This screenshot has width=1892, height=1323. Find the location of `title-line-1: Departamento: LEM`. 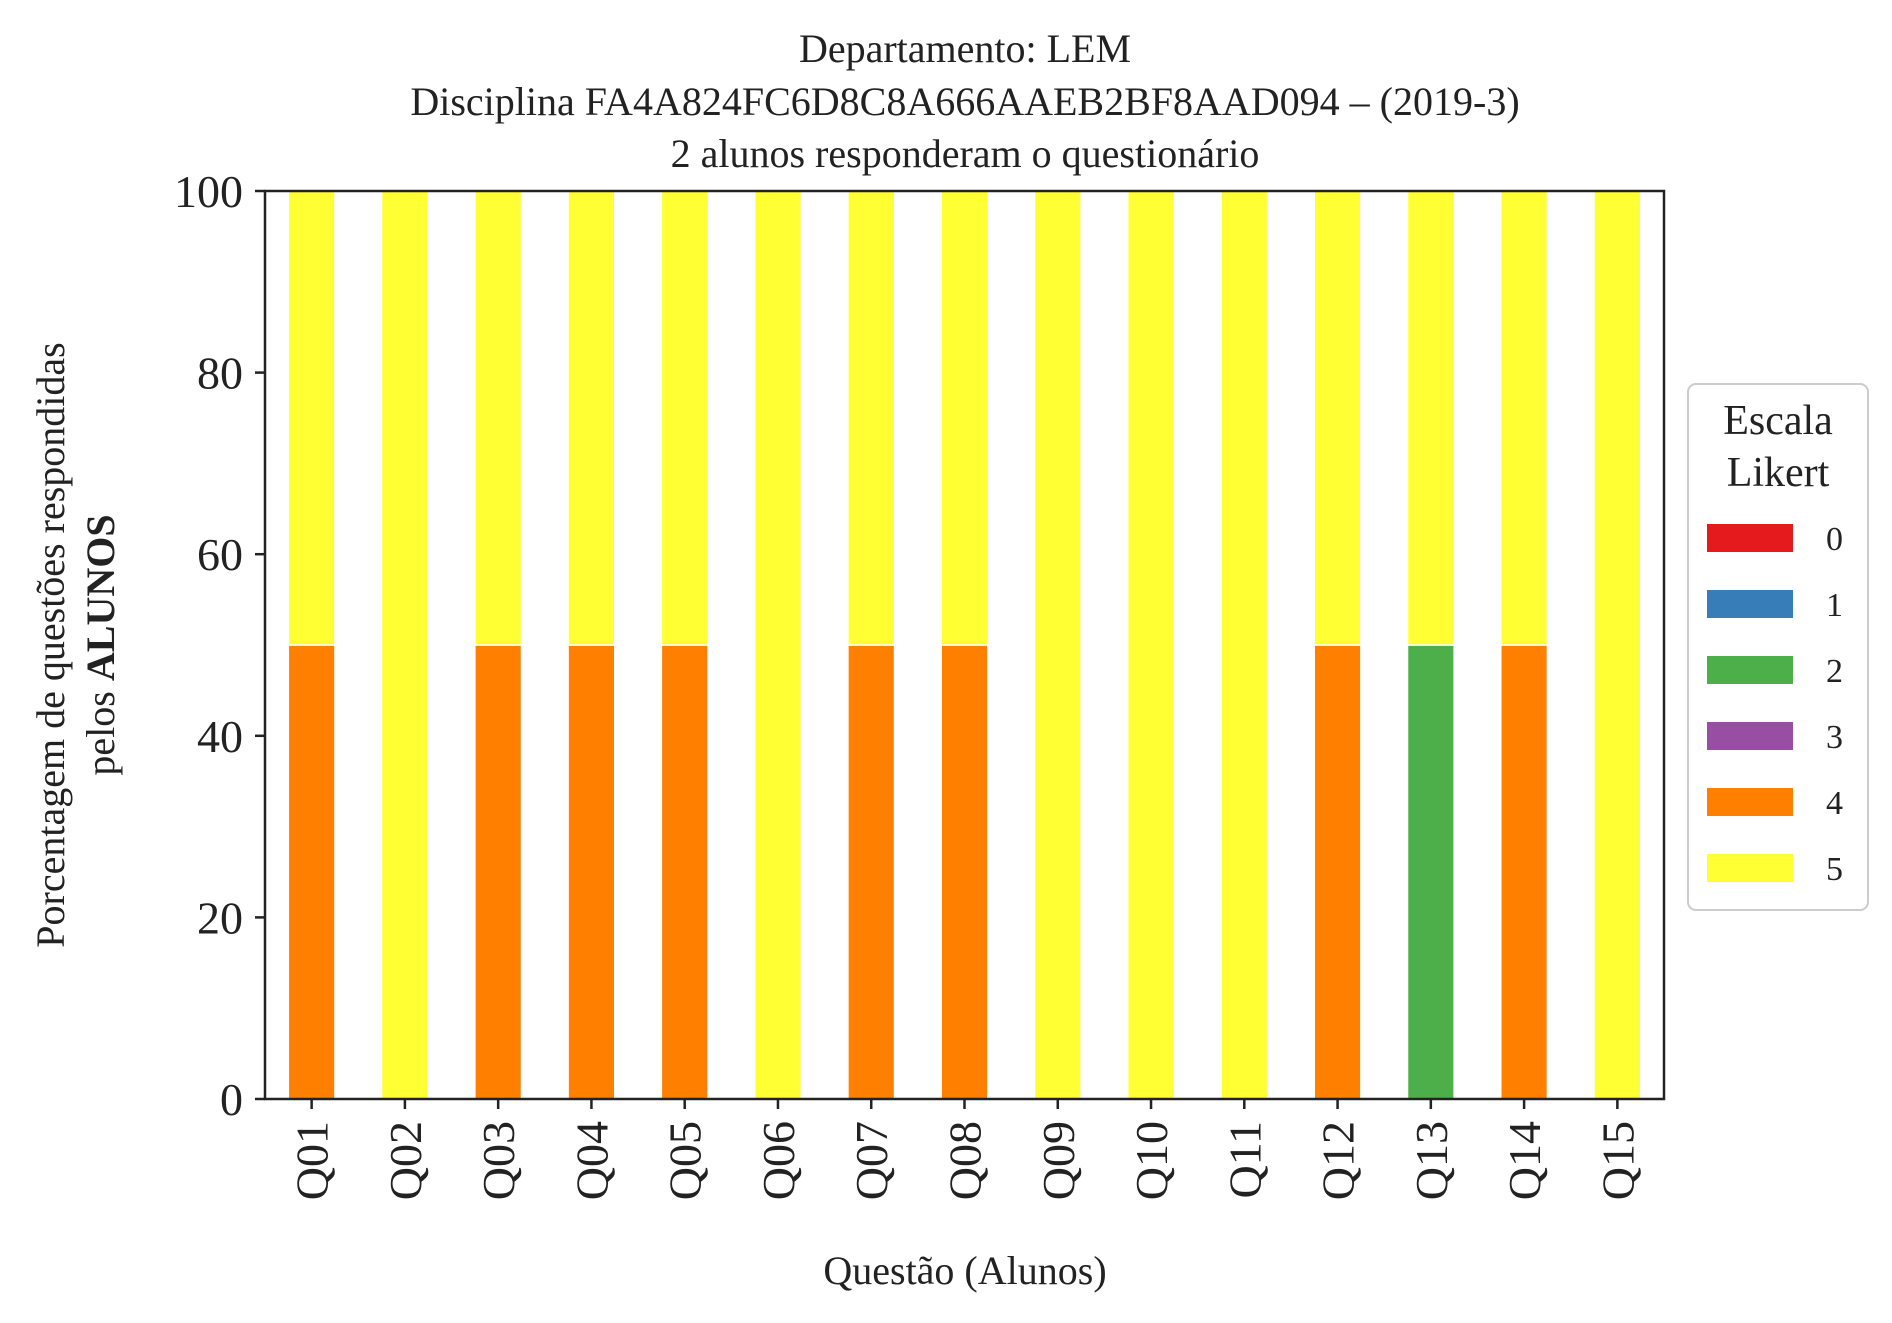

title-line-1: Departamento: LEM is located at coordinates (965, 48).